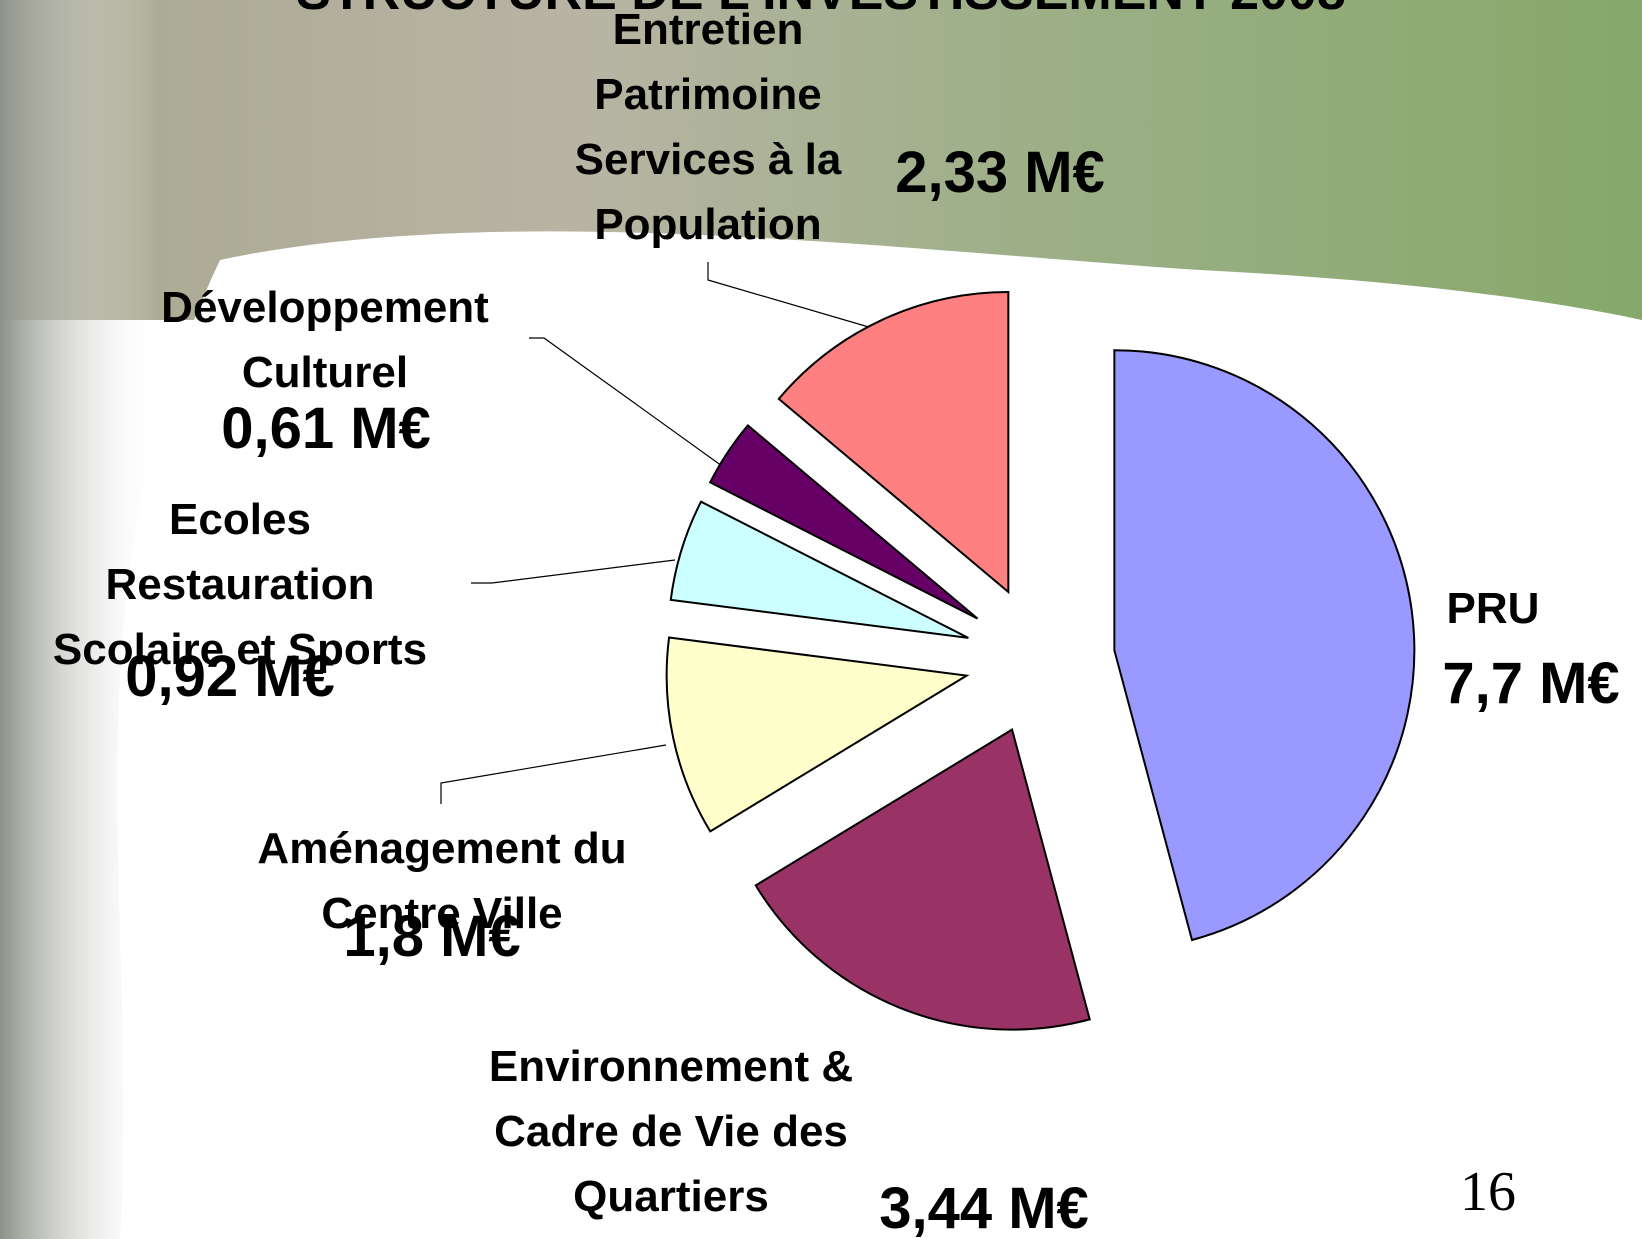 Image resolution: width=1642 pixels, height=1239 pixels. What do you see at coordinates (660, 533) in the screenshot?
I see `leader-lines` at bounding box center [660, 533].